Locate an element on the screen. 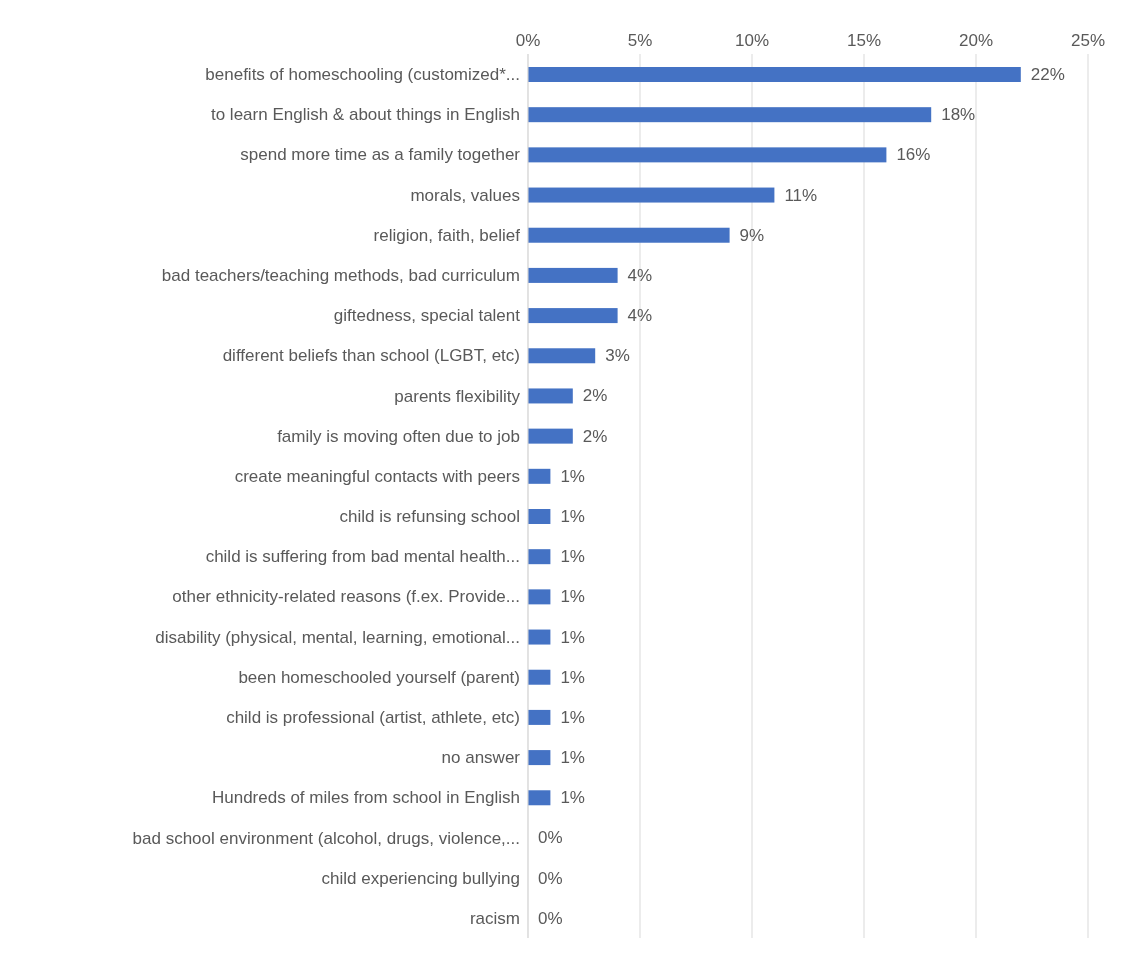 This screenshot has width=1128, height=954. x-tick-label: 25% is located at coordinates (1088, 40).